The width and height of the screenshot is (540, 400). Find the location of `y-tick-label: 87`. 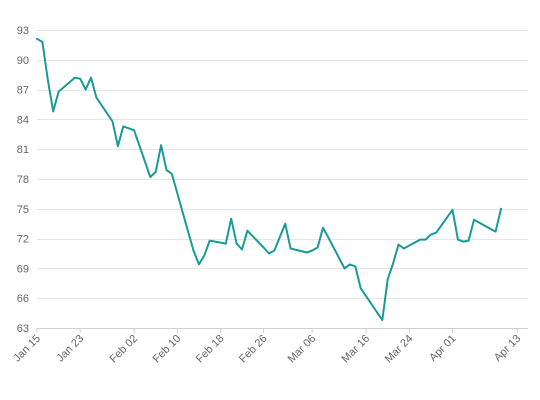

y-tick-label: 87 is located at coordinates (23, 91).